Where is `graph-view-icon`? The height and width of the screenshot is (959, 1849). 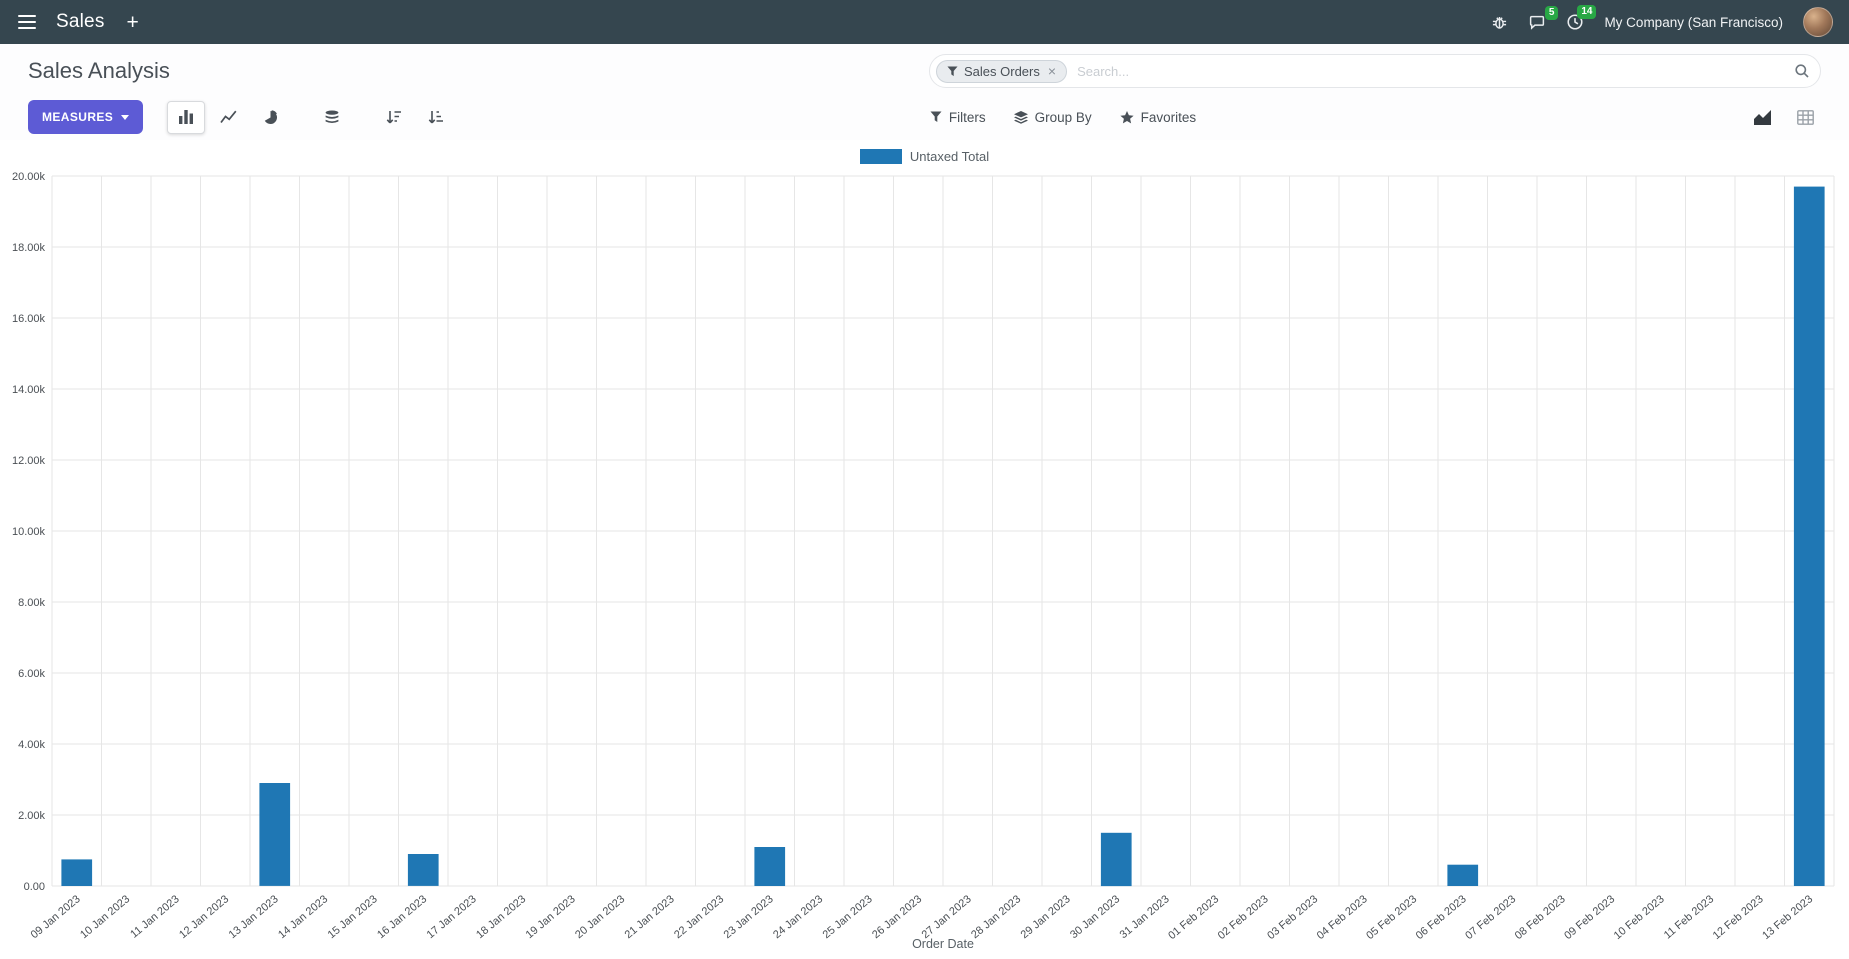 graph-view-icon is located at coordinates (1762, 117).